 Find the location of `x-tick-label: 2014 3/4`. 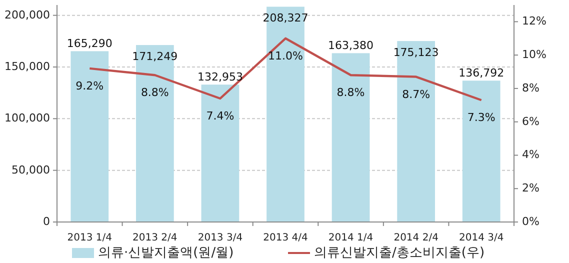

x-tick-label: 2014 3/4 is located at coordinates (481, 238).